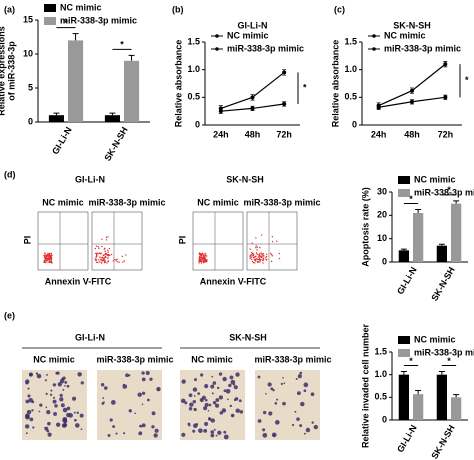 The height and width of the screenshot is (460, 474). What do you see at coordinates (9, 9) in the screenshot?
I see `panel-letter: (a)` at bounding box center [9, 9].